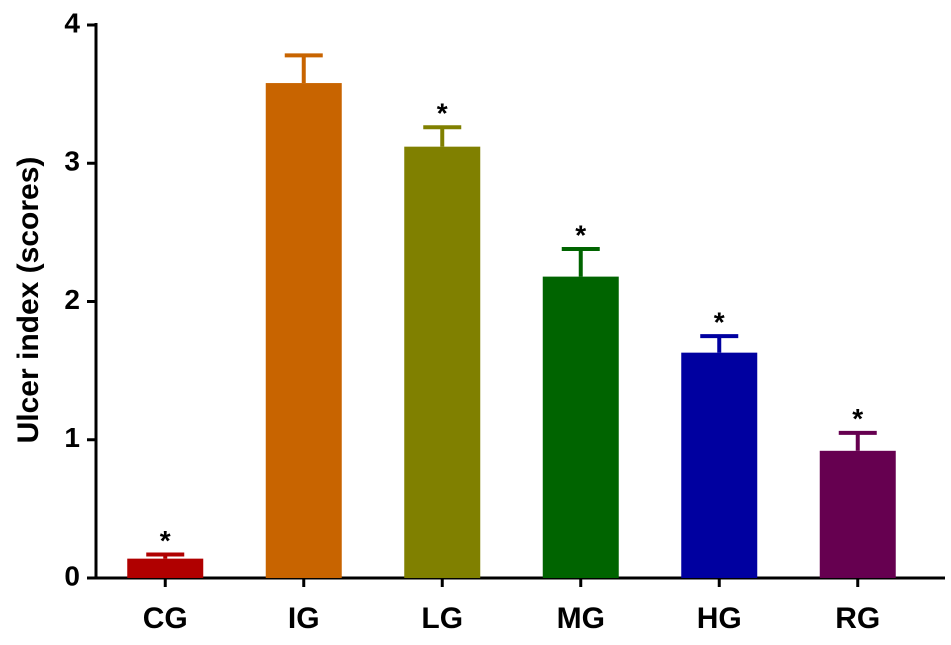 This screenshot has height=645, width=951. Describe the element at coordinates (857, 618) in the screenshot. I see `x-tick-label: RG` at that location.